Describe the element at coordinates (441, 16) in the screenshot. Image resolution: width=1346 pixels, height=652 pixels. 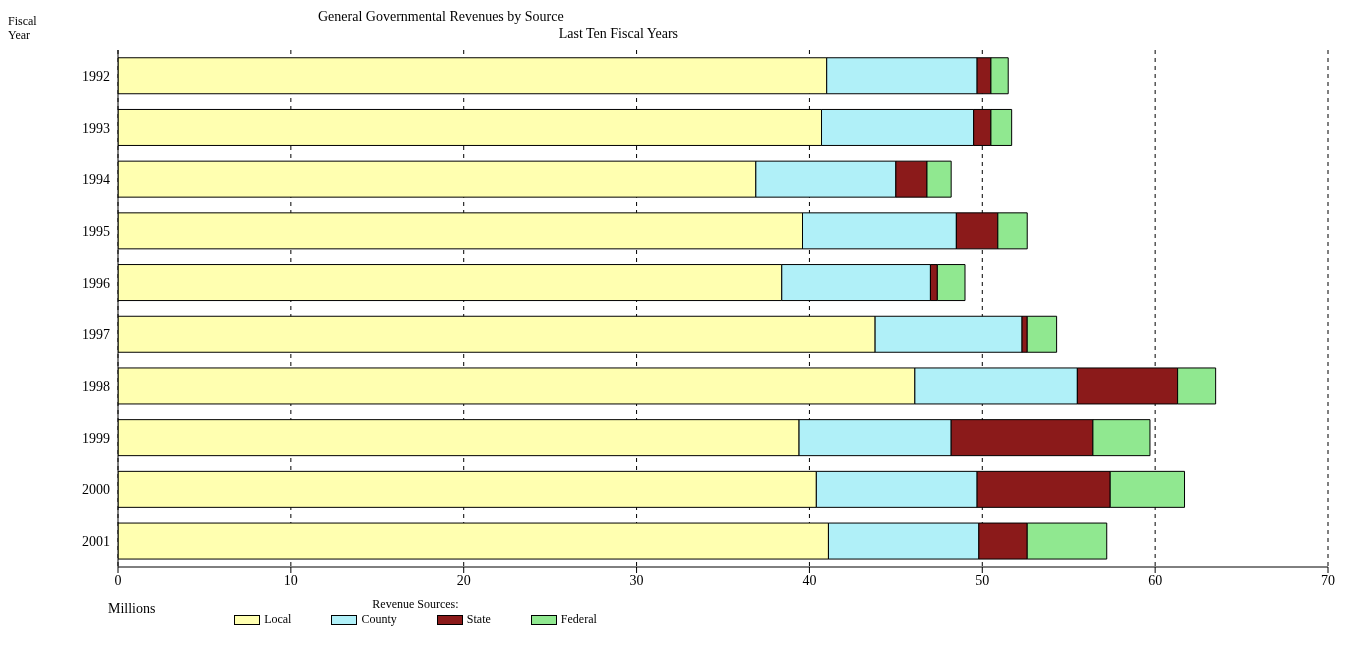
I see `chart-title: General Governmental Revenues by Source` at that location.